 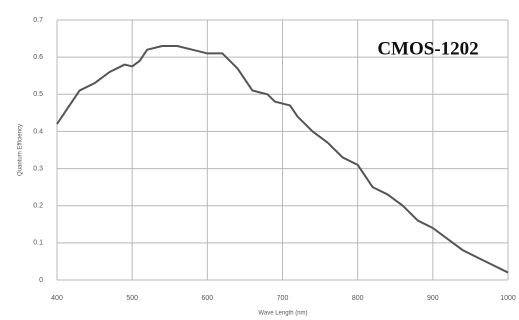 I want to click on x-tick-label: 600, so click(x=207, y=298).